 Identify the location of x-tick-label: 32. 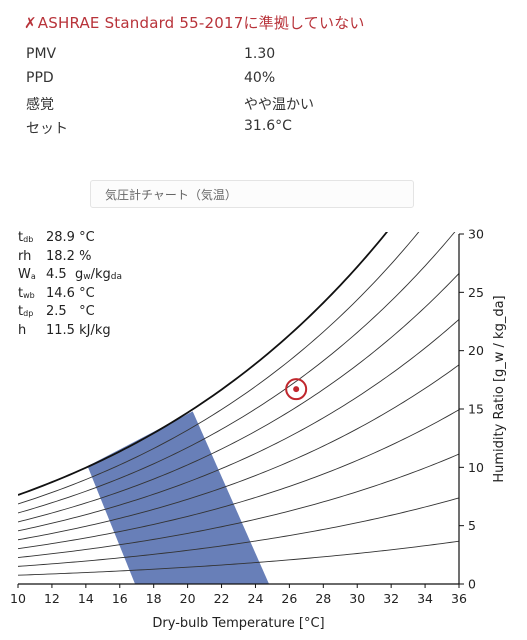
(391, 598).